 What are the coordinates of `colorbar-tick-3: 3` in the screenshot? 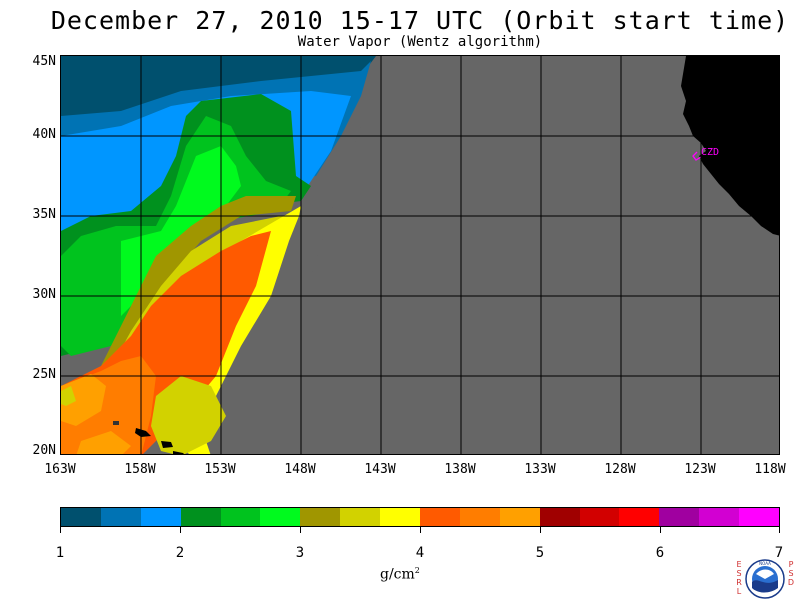 It's located at (300, 553).